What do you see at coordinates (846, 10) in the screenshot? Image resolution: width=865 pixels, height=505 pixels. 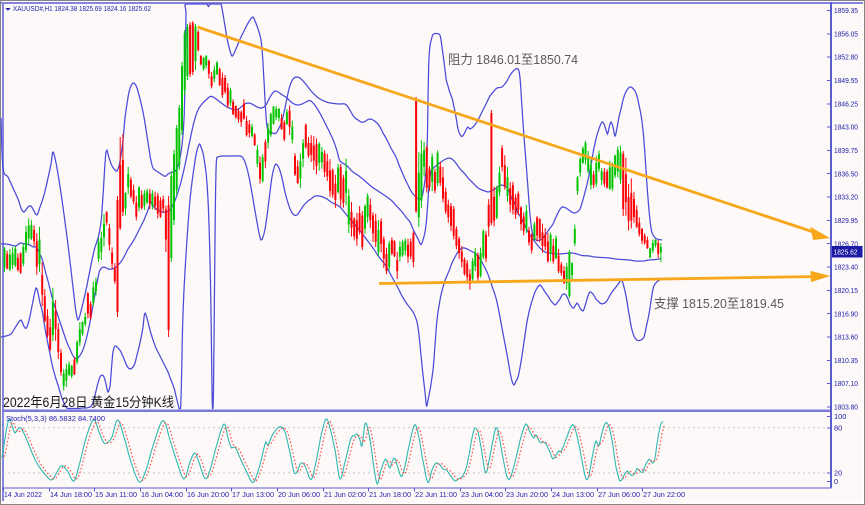 I see `svg-text: 1859.35` at bounding box center [846, 10].